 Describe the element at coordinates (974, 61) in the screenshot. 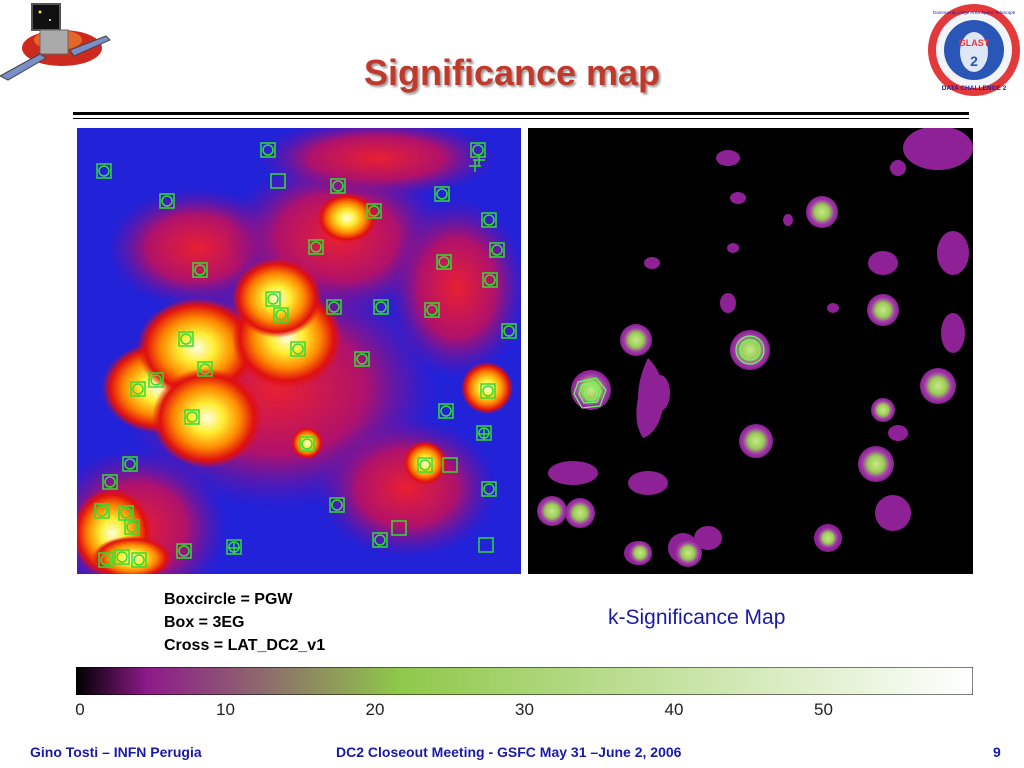

I see `svg-text: 2` at that location.